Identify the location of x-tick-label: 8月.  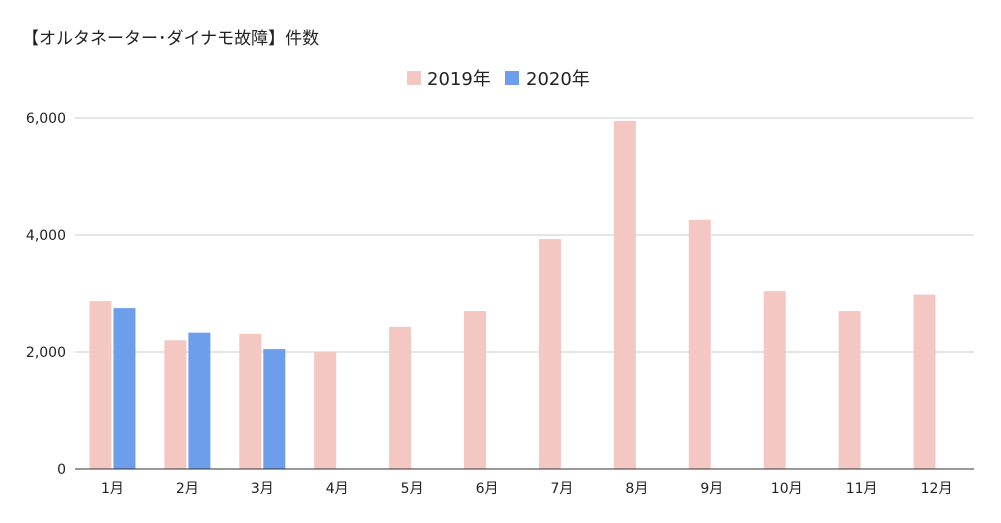
(636, 489).